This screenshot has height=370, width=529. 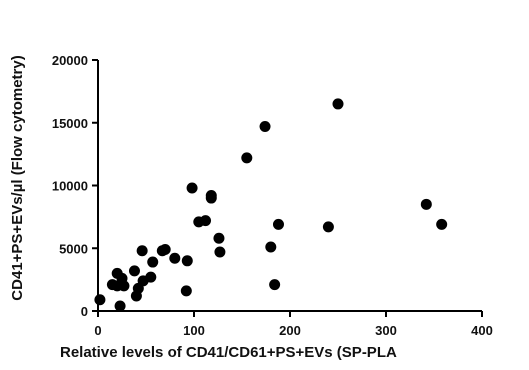 I want to click on y-tick-label: 10000, so click(x=70, y=186).